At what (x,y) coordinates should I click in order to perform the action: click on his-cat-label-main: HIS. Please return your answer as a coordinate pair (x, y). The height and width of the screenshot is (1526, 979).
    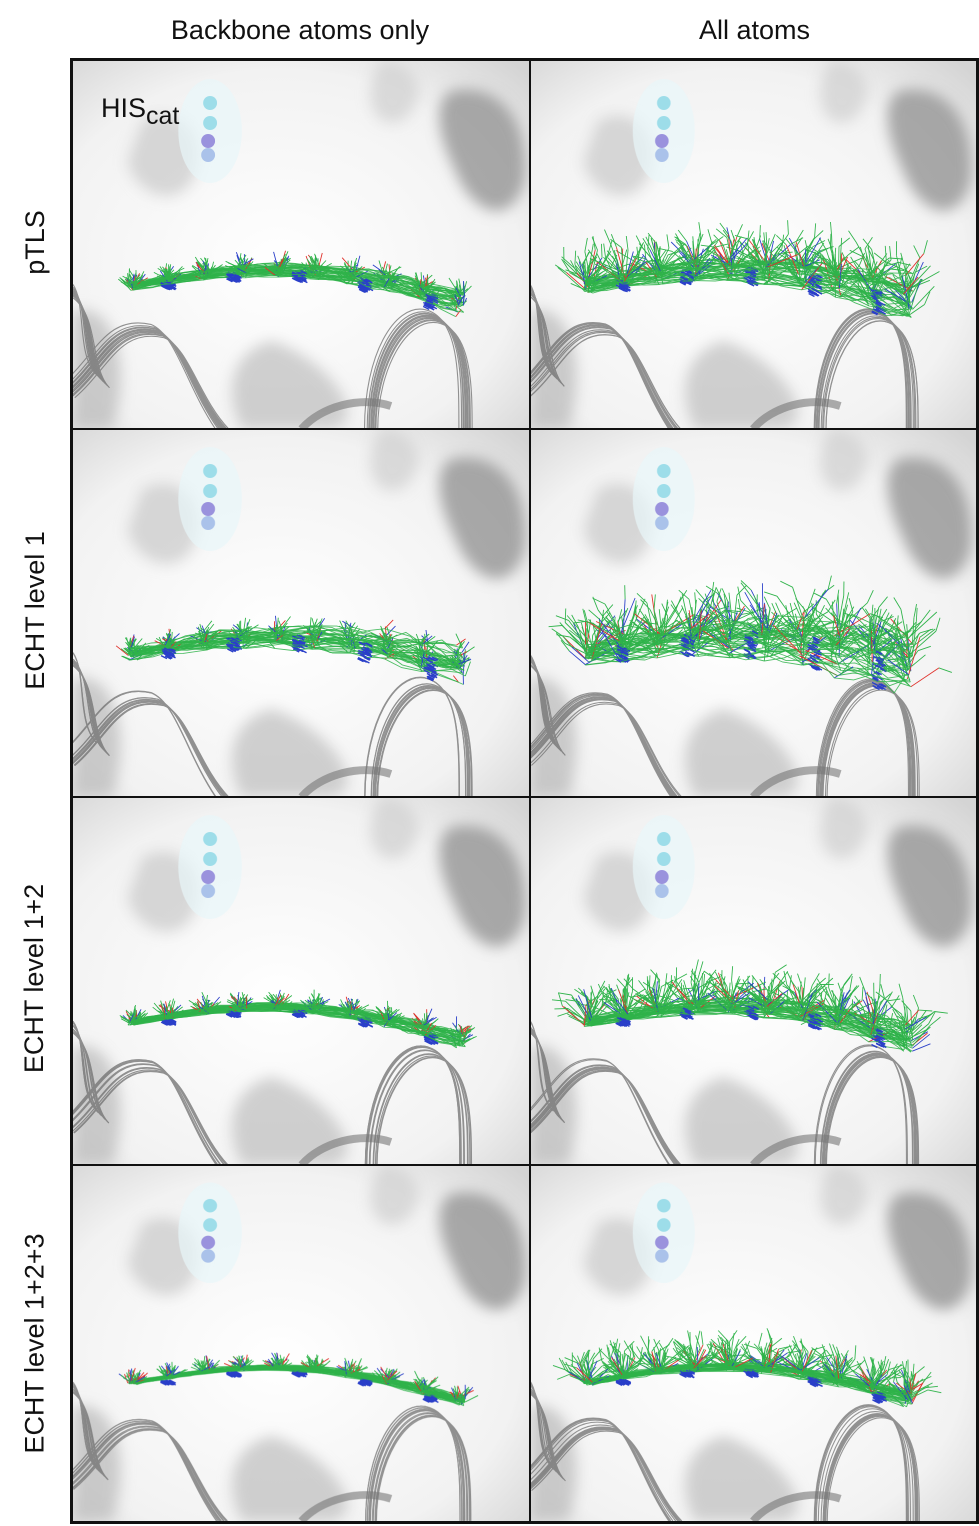
    Looking at the image, I should click on (124, 108).